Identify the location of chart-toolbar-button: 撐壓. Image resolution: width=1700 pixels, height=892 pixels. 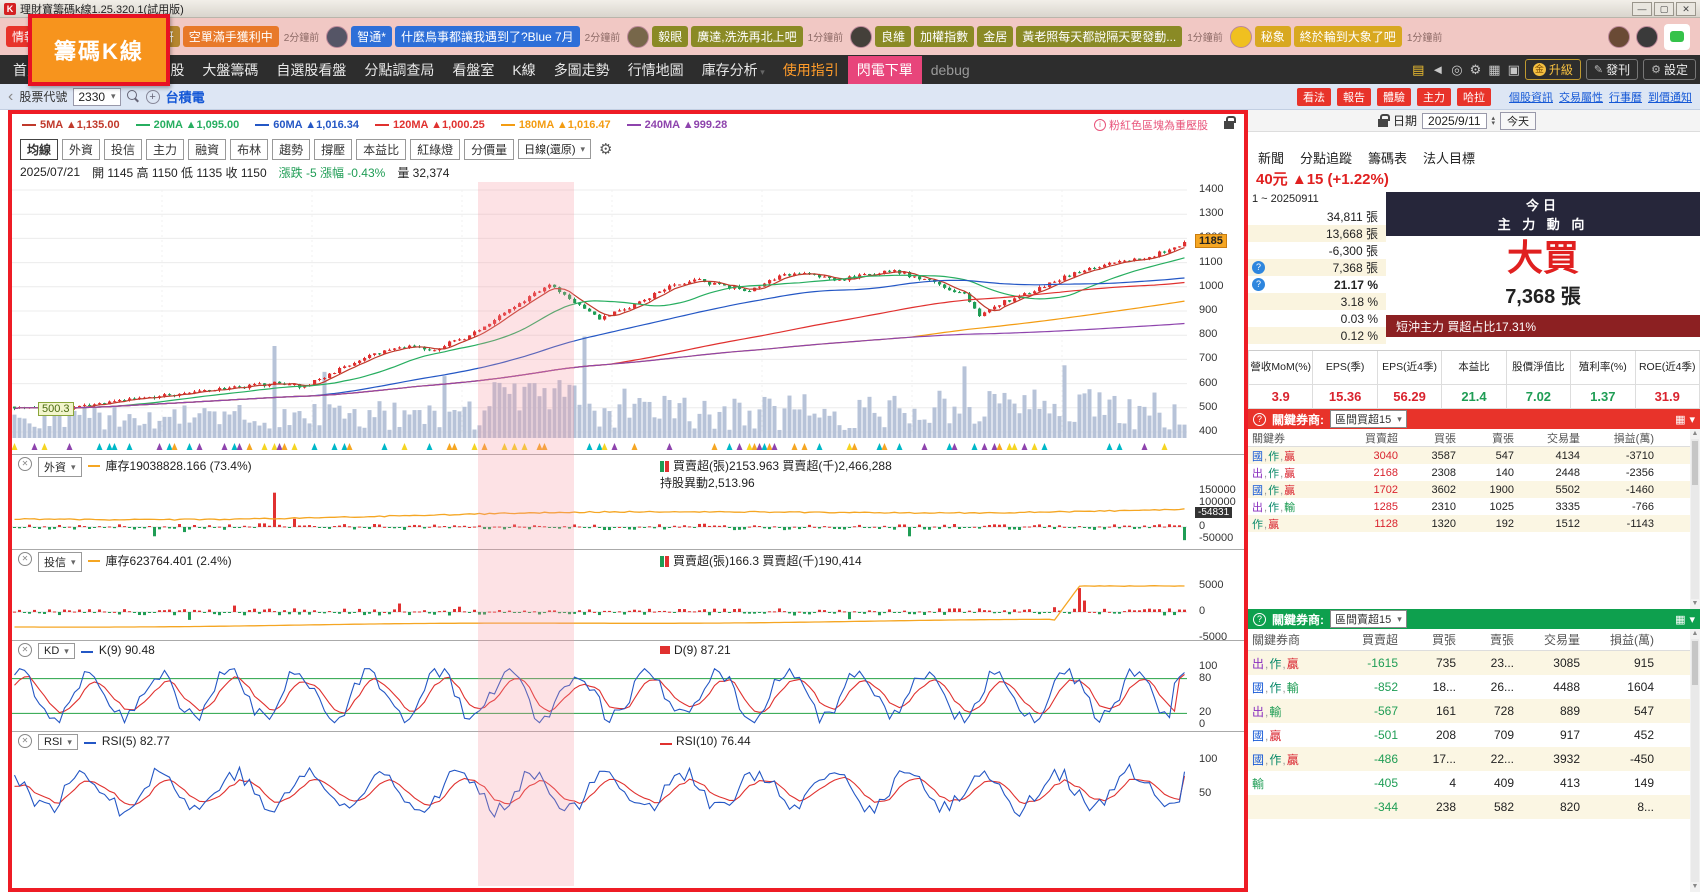
(333, 149).